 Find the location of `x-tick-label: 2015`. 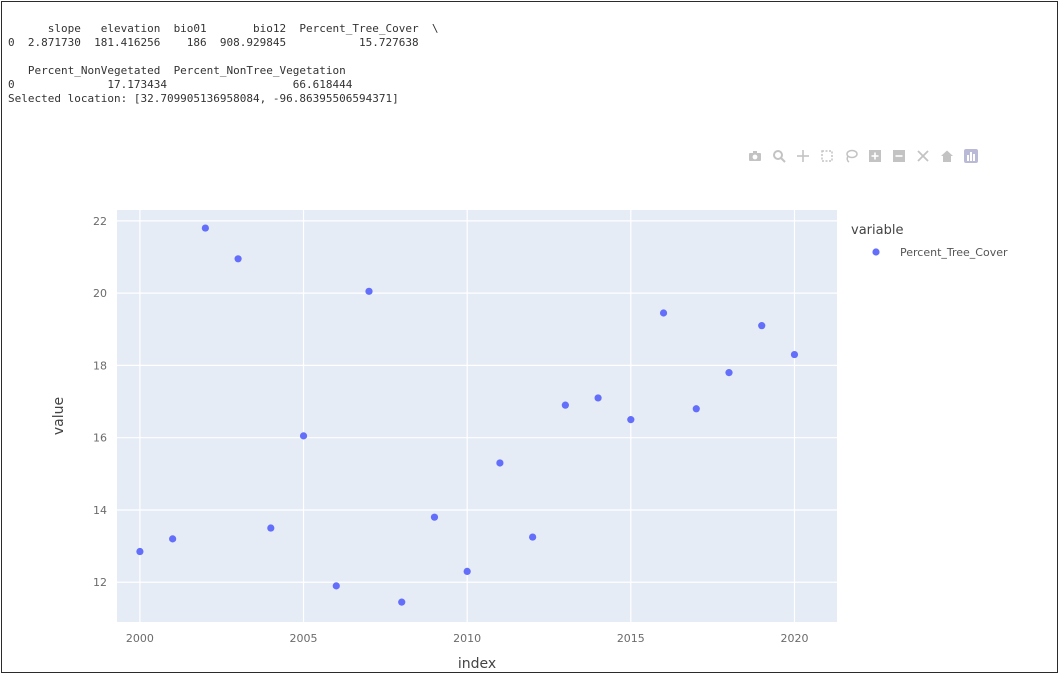

x-tick-label: 2015 is located at coordinates (631, 638).